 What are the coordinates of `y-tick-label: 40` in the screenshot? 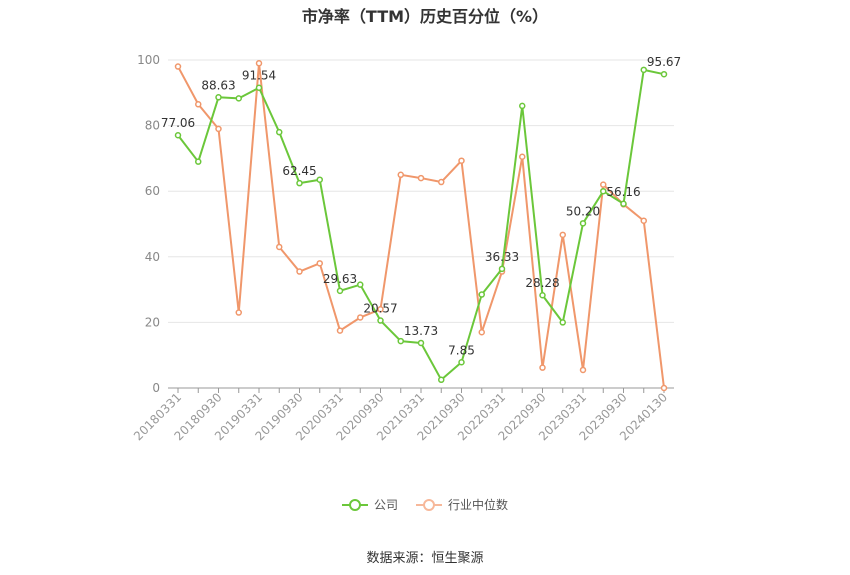 It's located at (152, 257).